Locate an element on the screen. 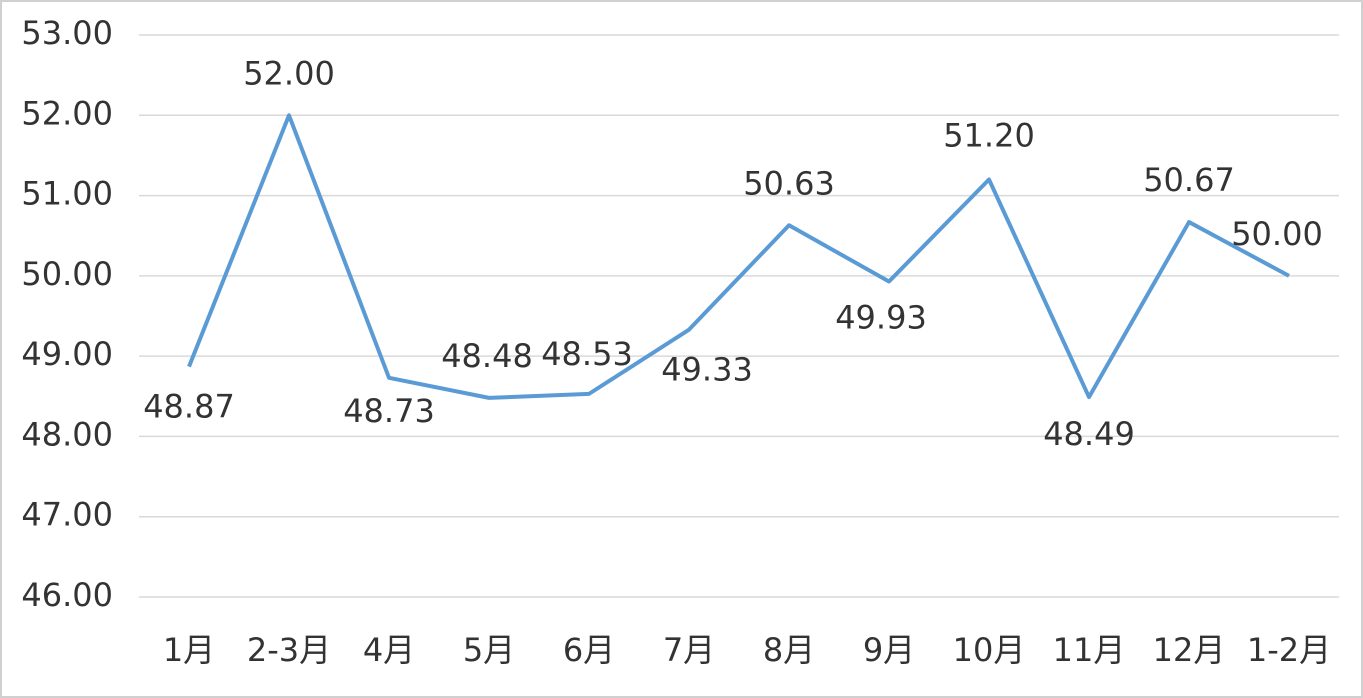 The width and height of the screenshot is (1363, 698). data-label: 50.67 is located at coordinates (1189, 180).